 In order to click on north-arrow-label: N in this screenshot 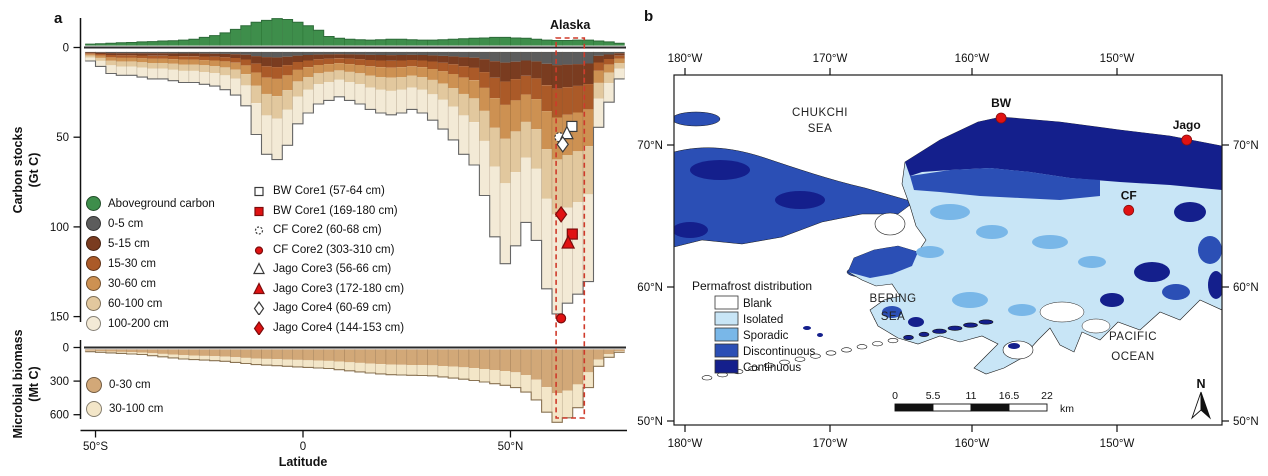, I will do `click(1200, 384)`.